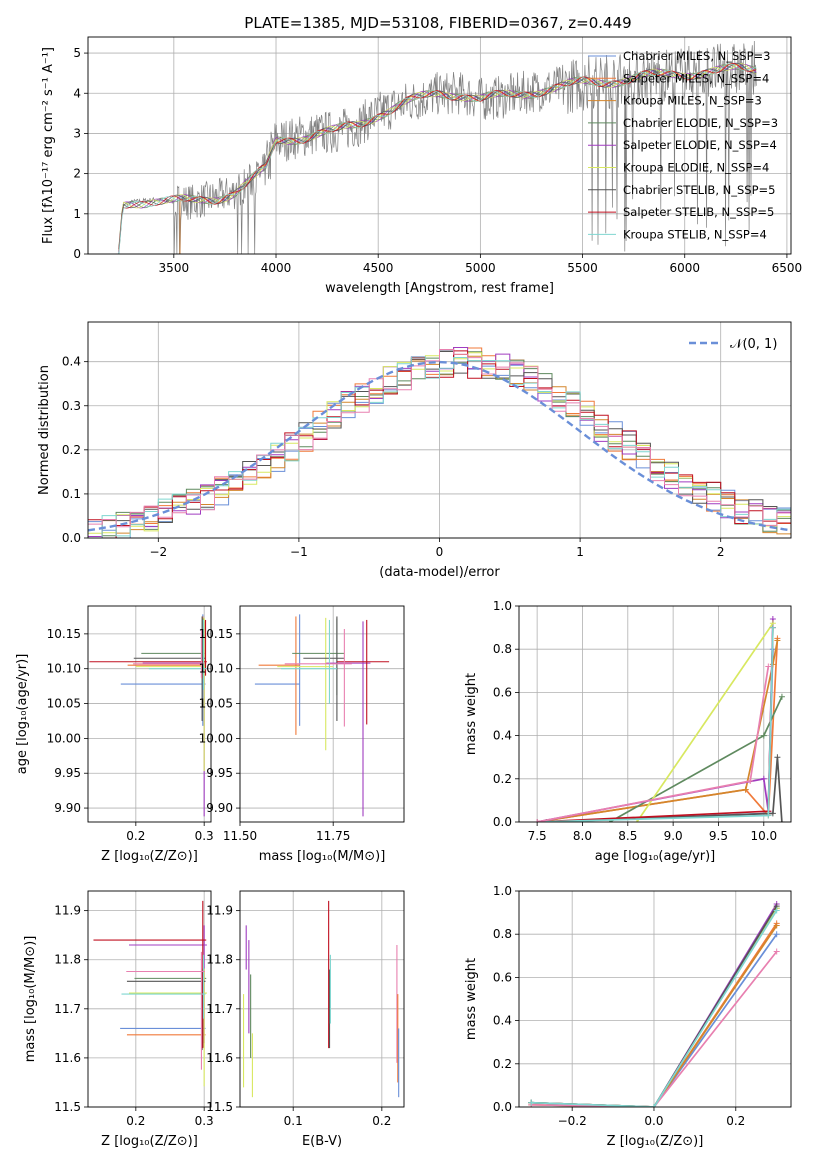 This screenshot has width=819, height=1170. What do you see at coordinates (502, 736) in the screenshot?
I see `y-tick-label: 0.4` at bounding box center [502, 736].